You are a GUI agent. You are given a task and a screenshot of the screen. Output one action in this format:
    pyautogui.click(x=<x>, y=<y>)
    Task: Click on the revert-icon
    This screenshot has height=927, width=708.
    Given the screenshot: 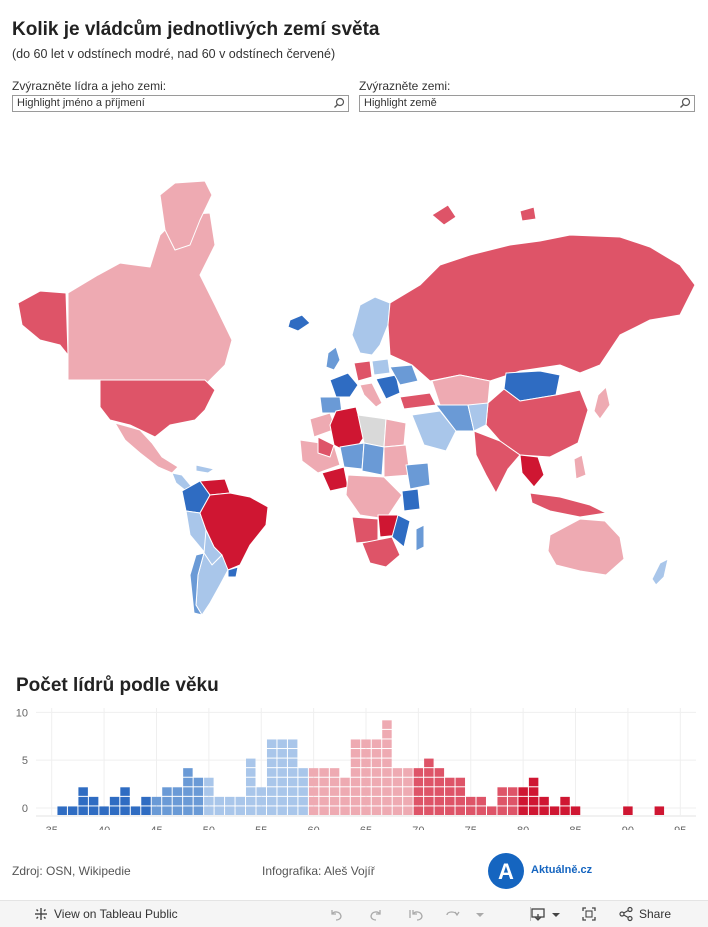 What is the action you would take?
    pyautogui.click(x=416, y=915)
    